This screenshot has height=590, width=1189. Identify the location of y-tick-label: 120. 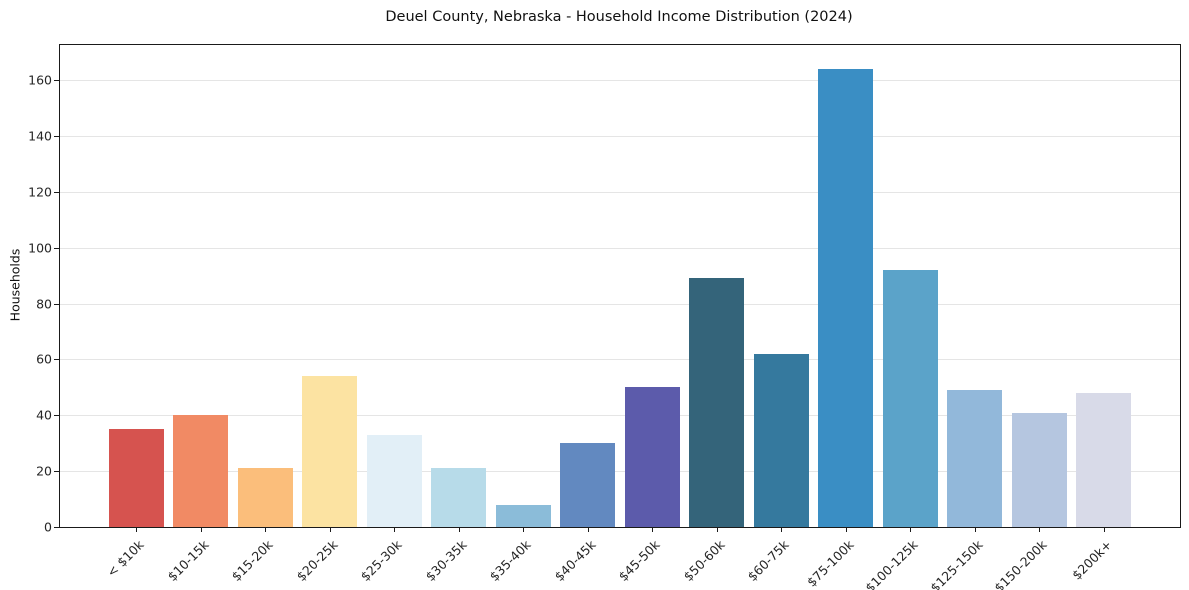
(40, 192).